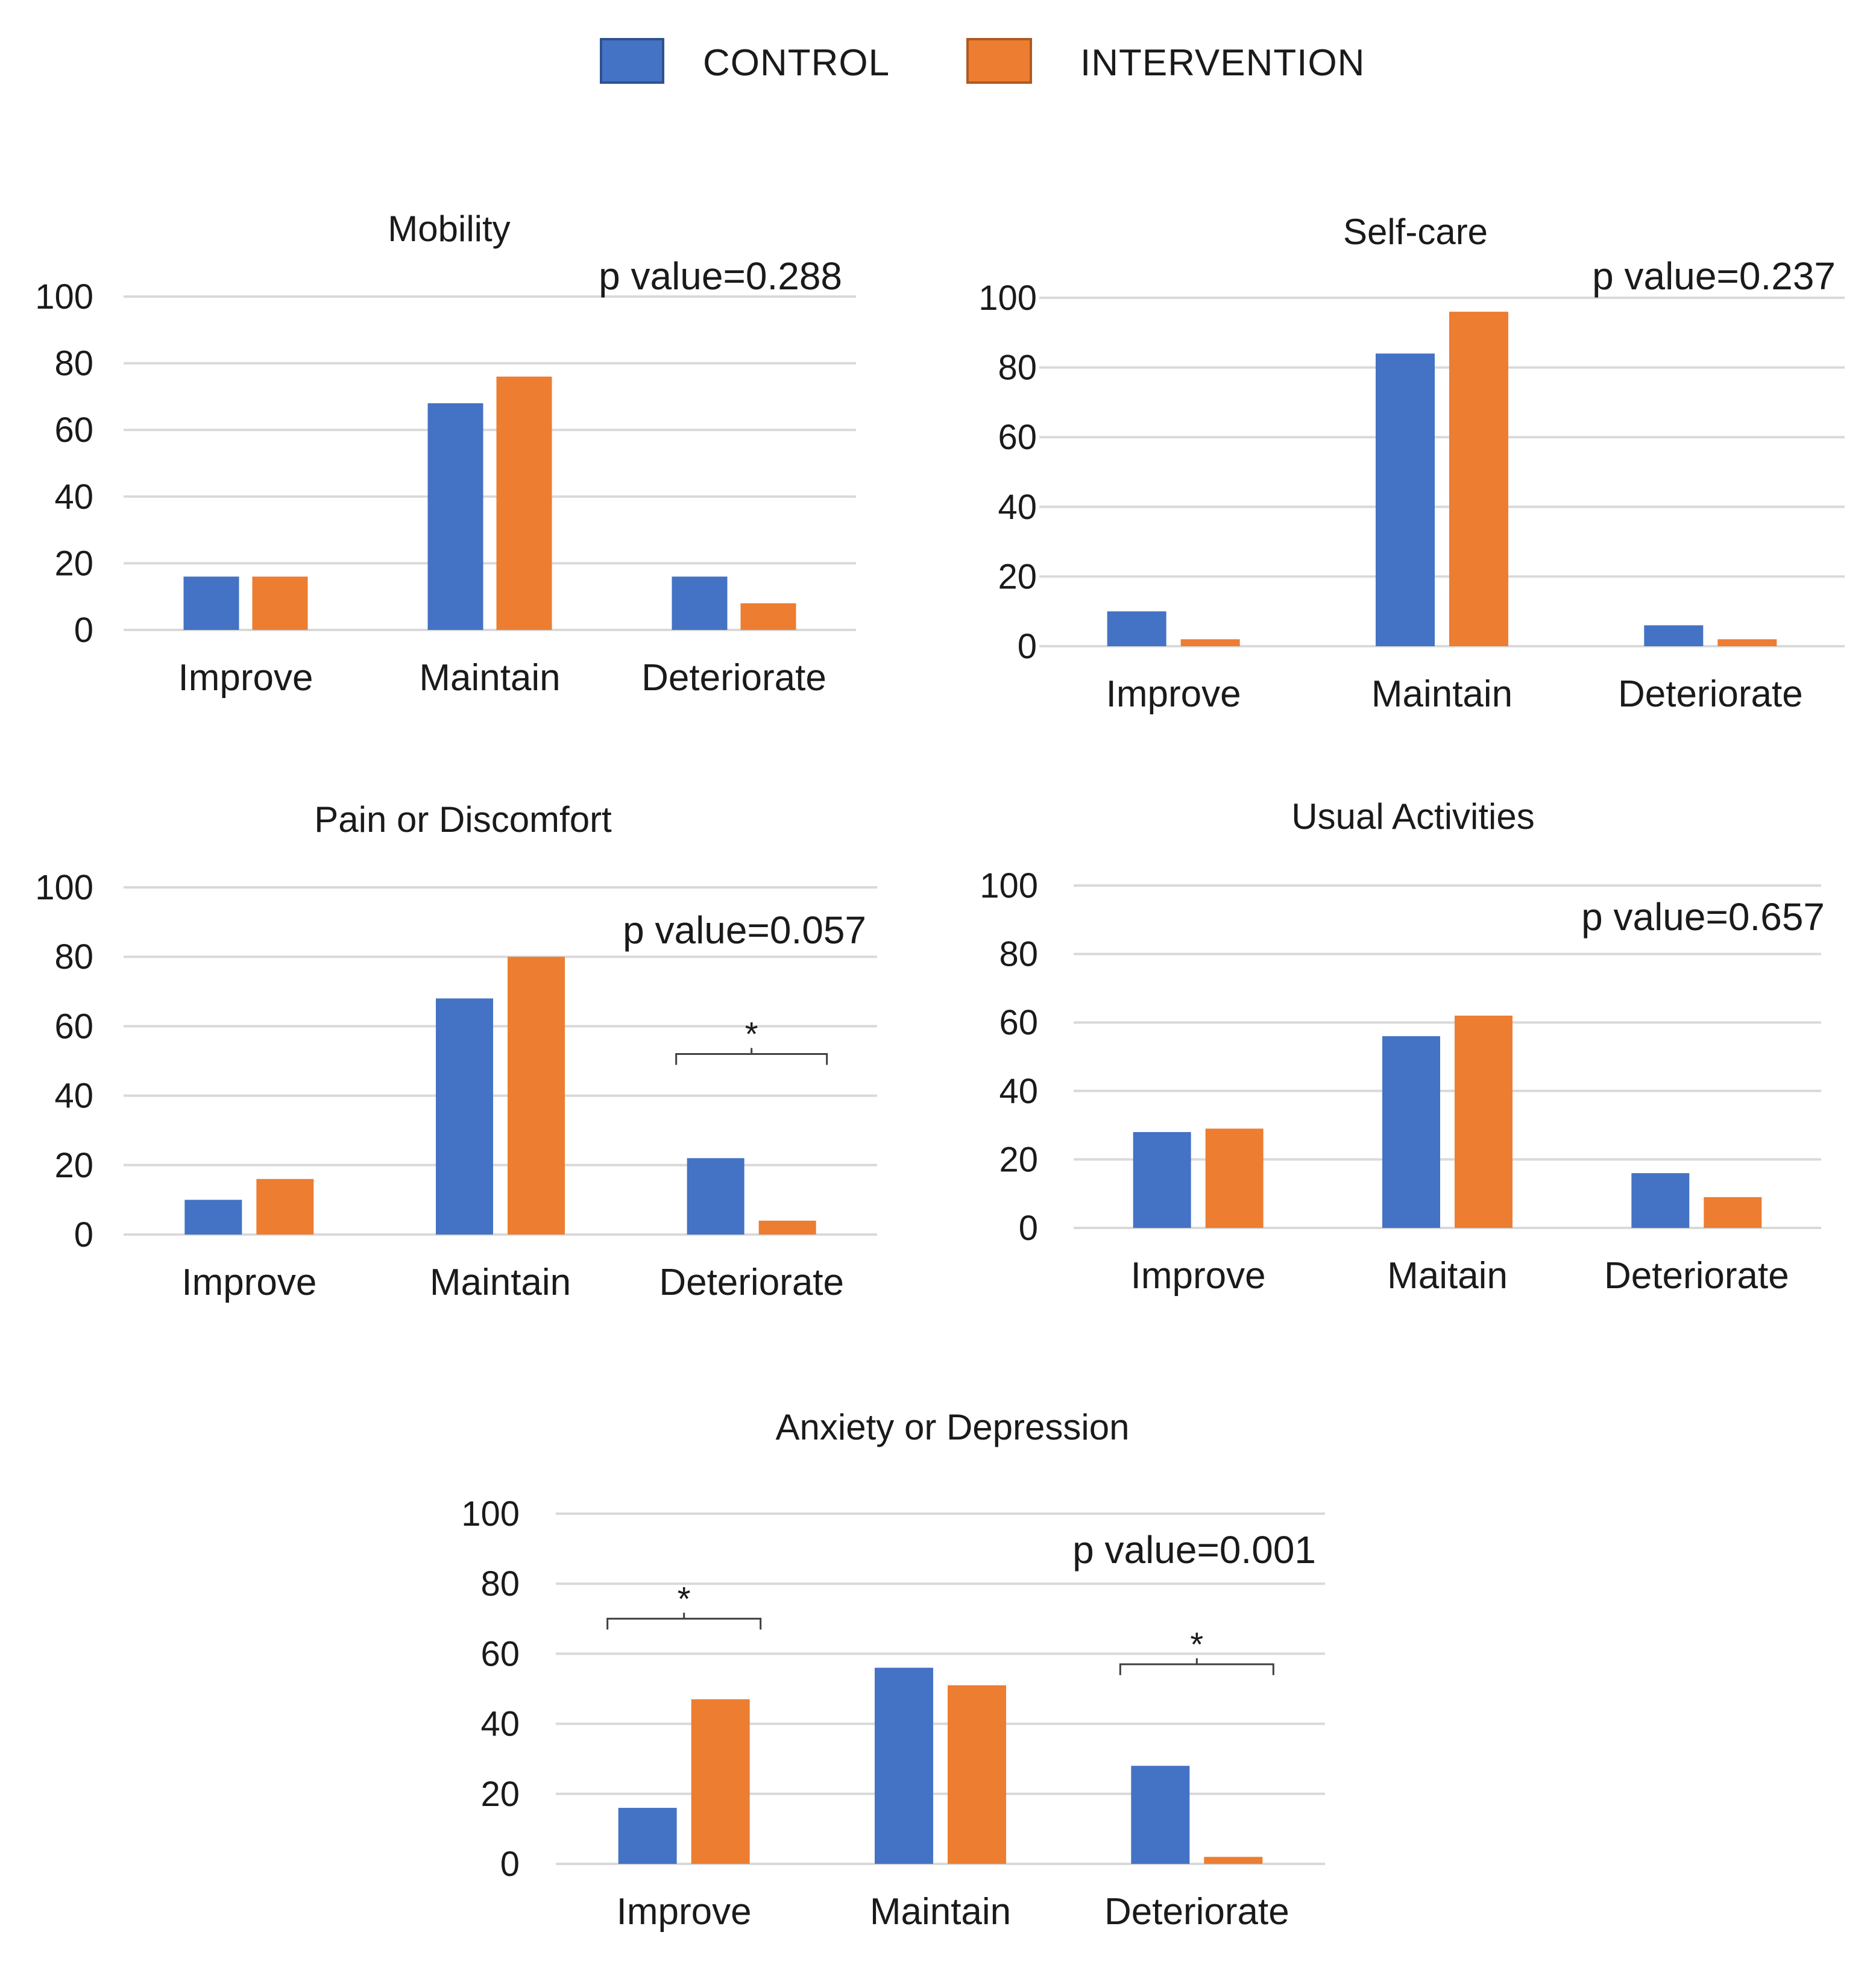  Describe the element at coordinates (1415, 232) in the screenshot. I see `chart-title: Self-care` at that location.